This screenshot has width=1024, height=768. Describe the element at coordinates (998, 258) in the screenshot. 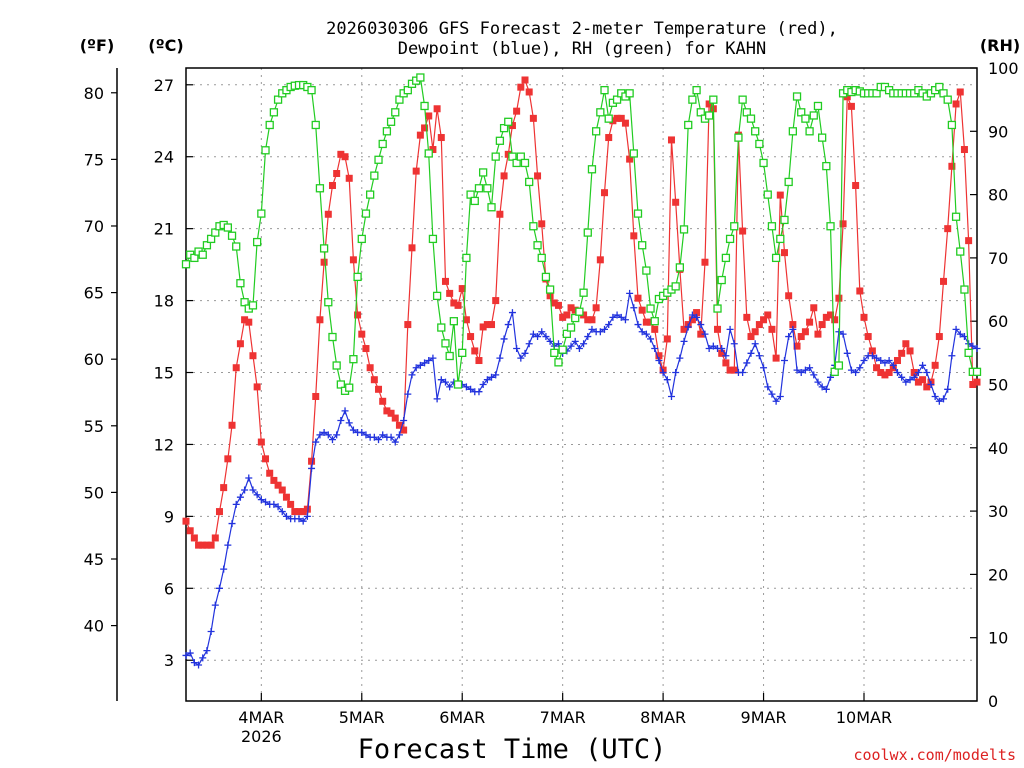

I see `rh-tick-label: 70` at that location.